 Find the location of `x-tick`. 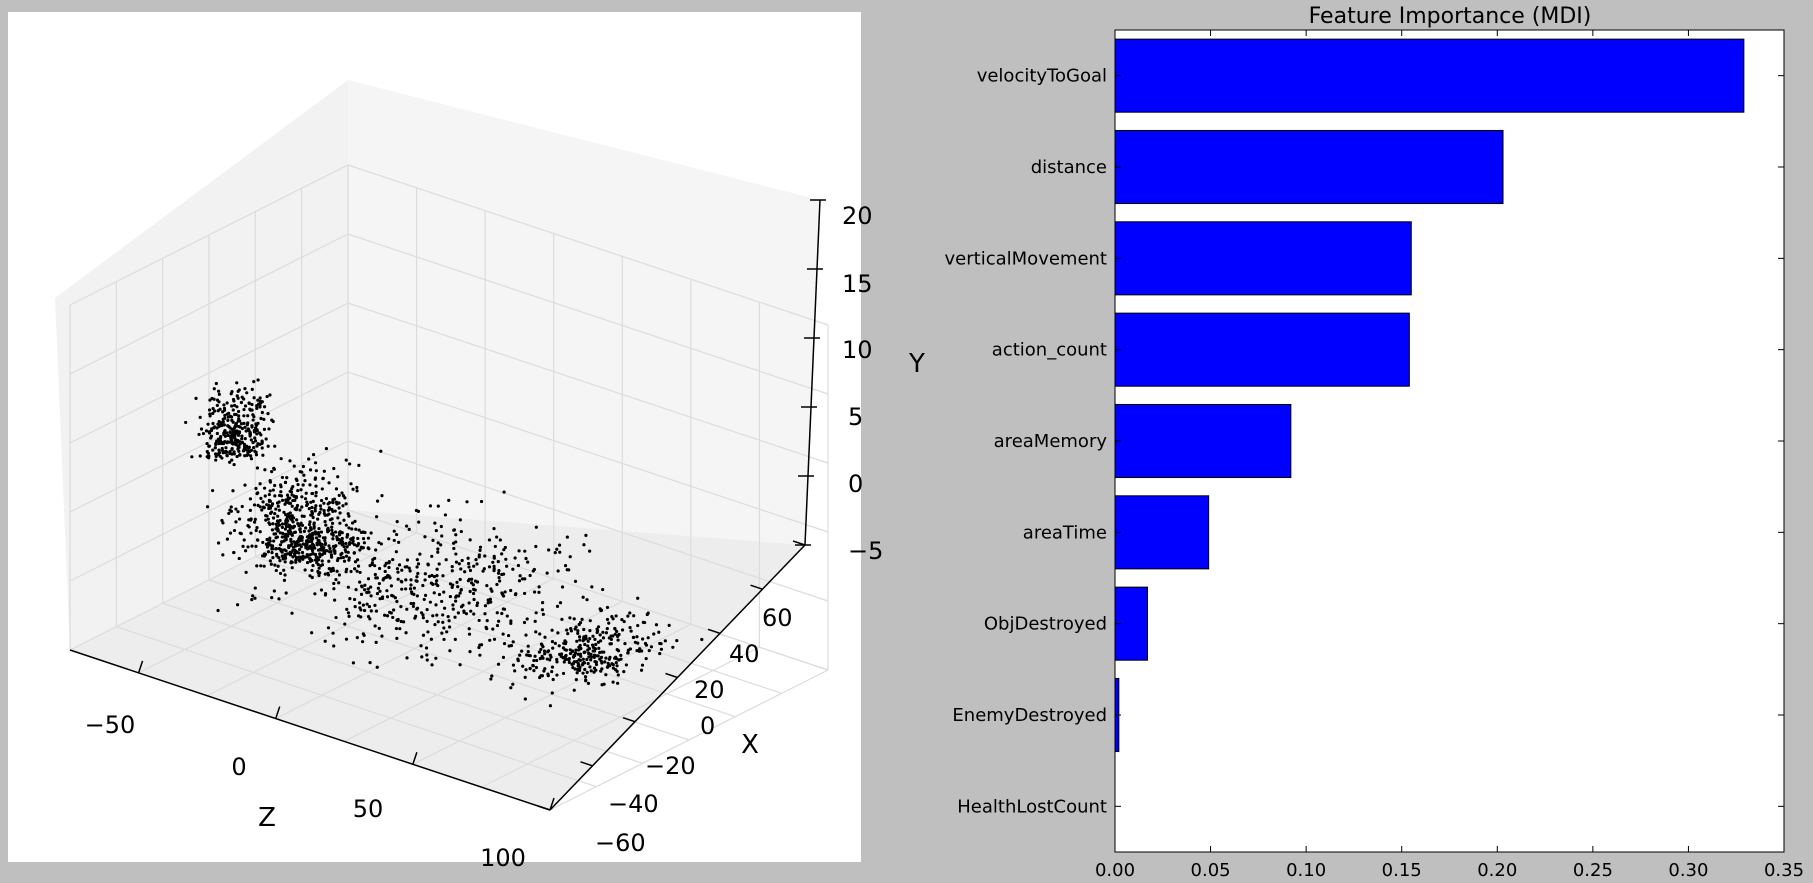

x-tick is located at coordinates (714, 631).